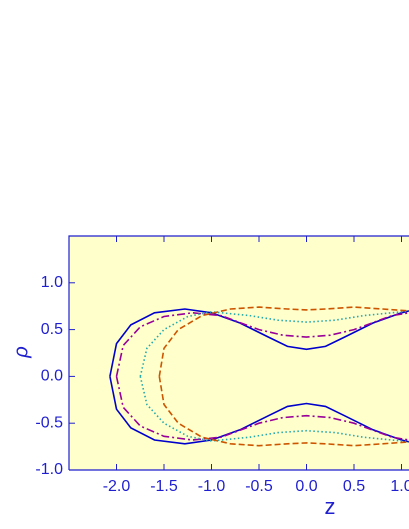 This screenshot has width=409, height=529. Describe the element at coordinates (49, 422) in the screenshot. I see `y-tick-label: -0.5` at that location.